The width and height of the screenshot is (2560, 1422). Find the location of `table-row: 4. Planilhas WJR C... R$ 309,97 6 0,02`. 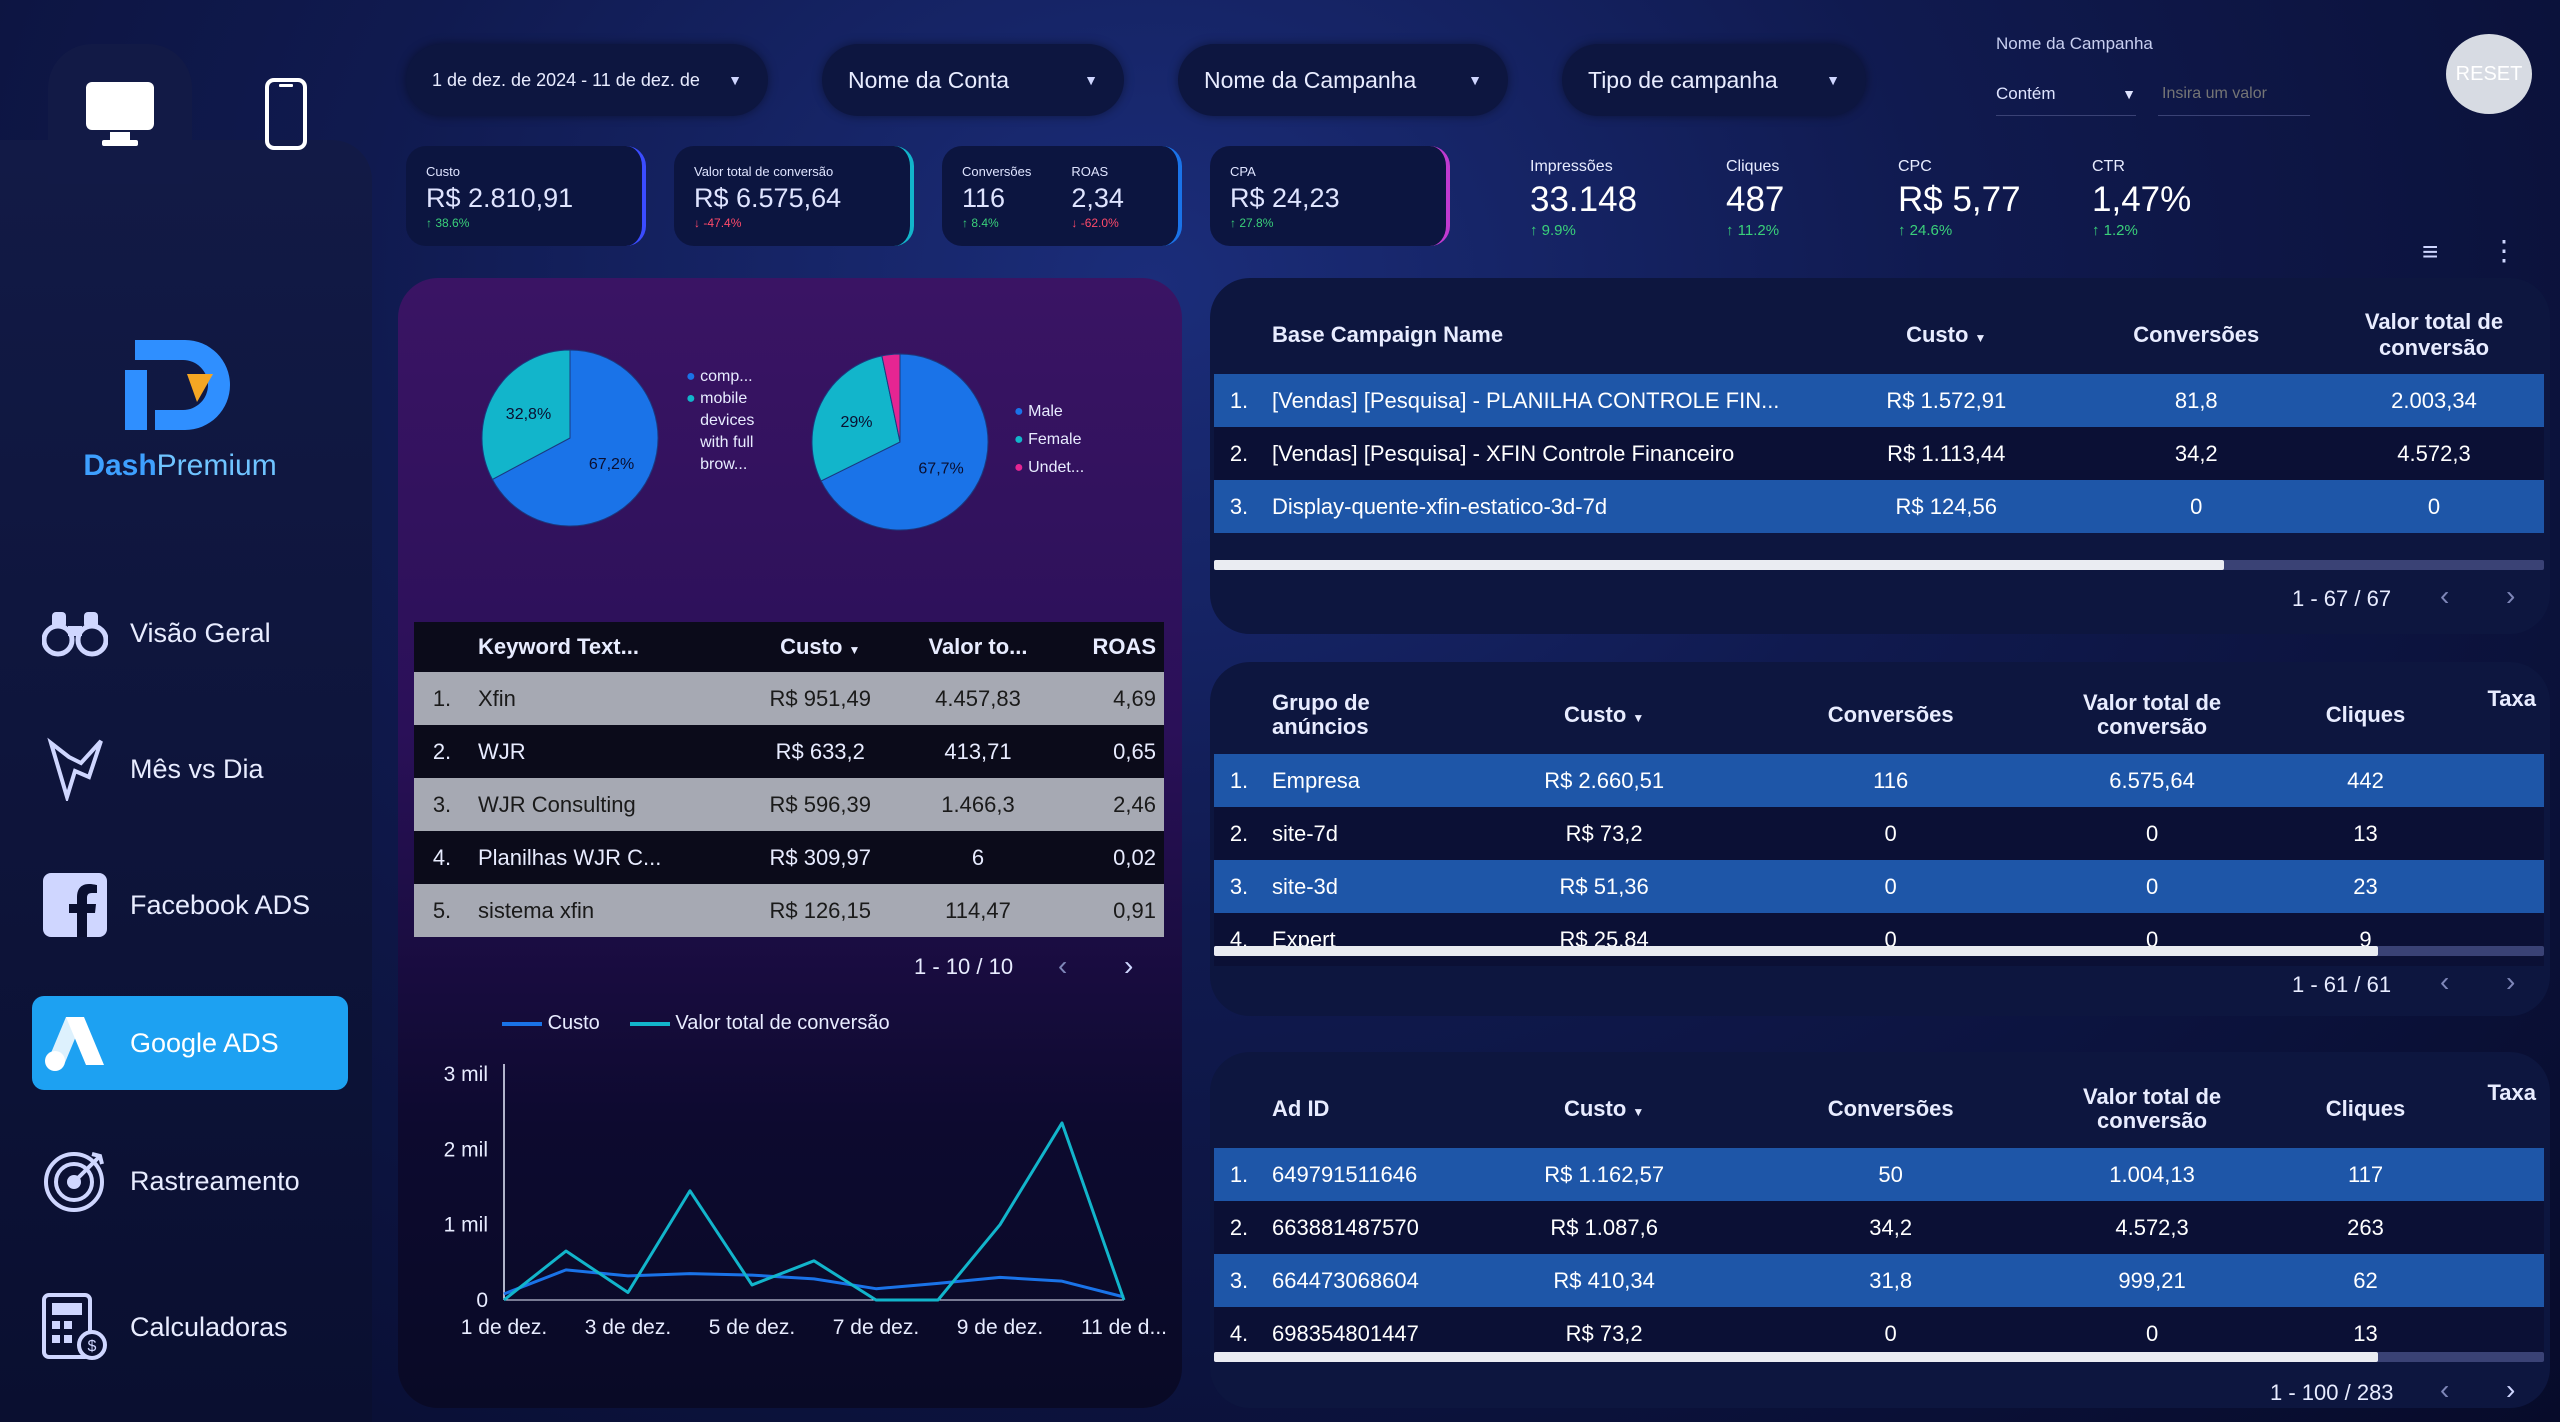

table-row: 4. Planilhas WJR C... R$ 309,97 6 0,02 is located at coordinates (789, 857).